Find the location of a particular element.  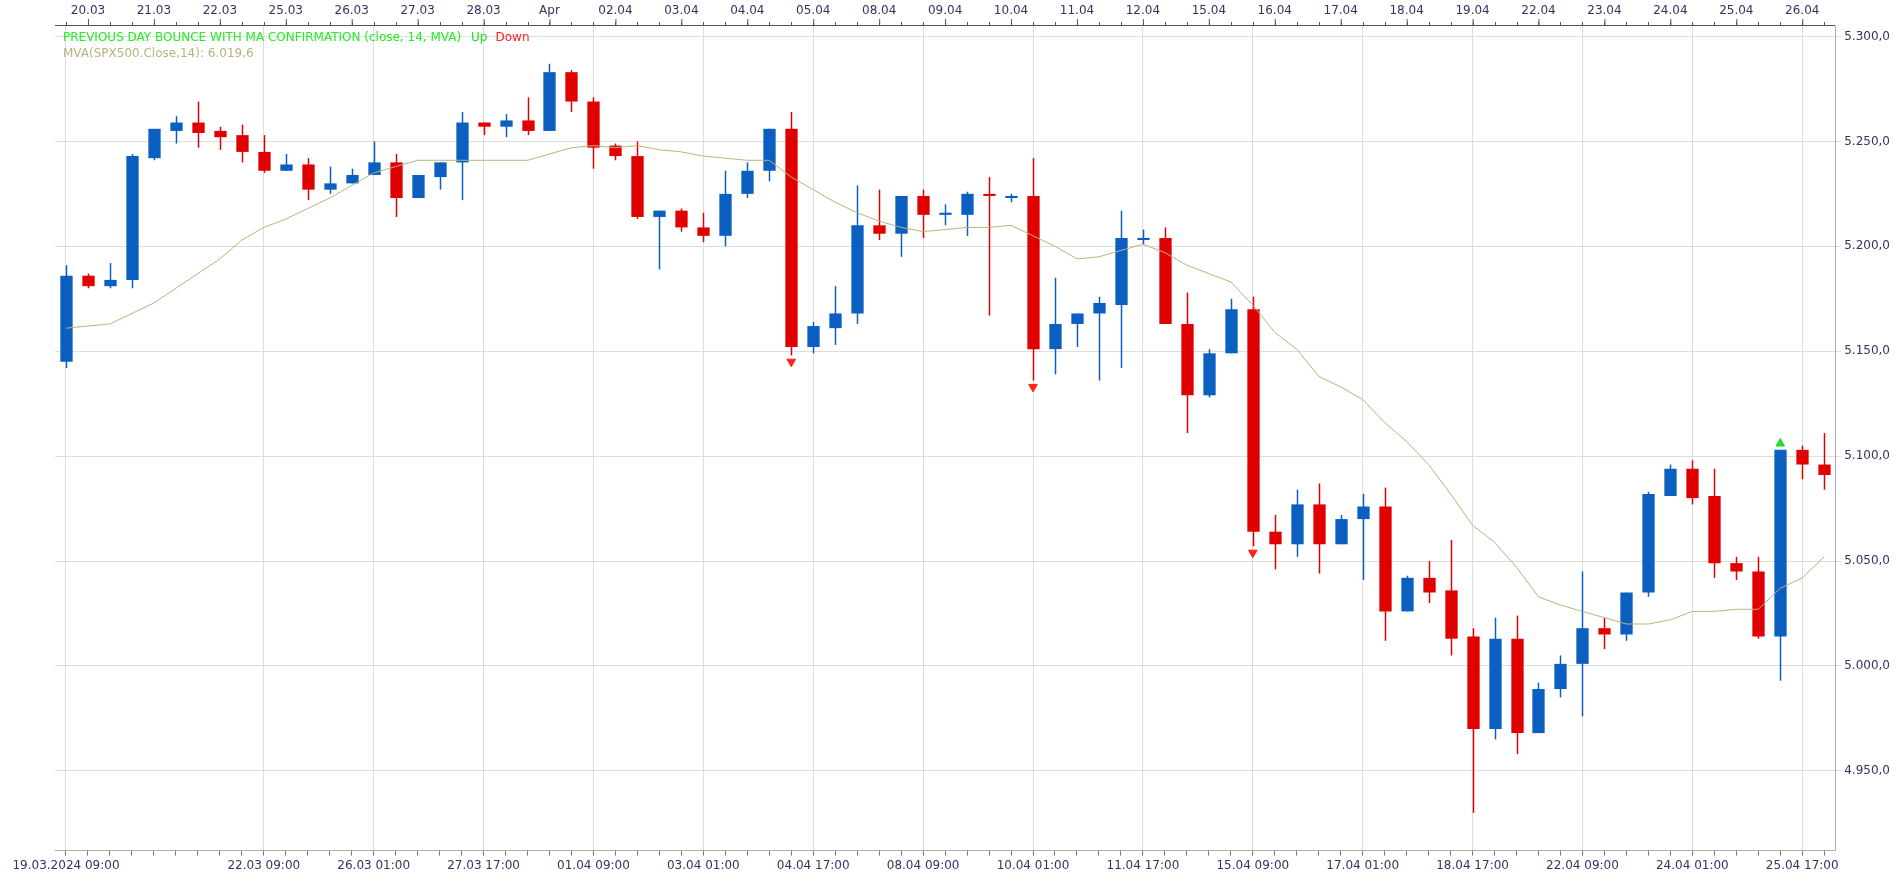

x-tick-label: 17.04 01:00 is located at coordinates (1363, 864).